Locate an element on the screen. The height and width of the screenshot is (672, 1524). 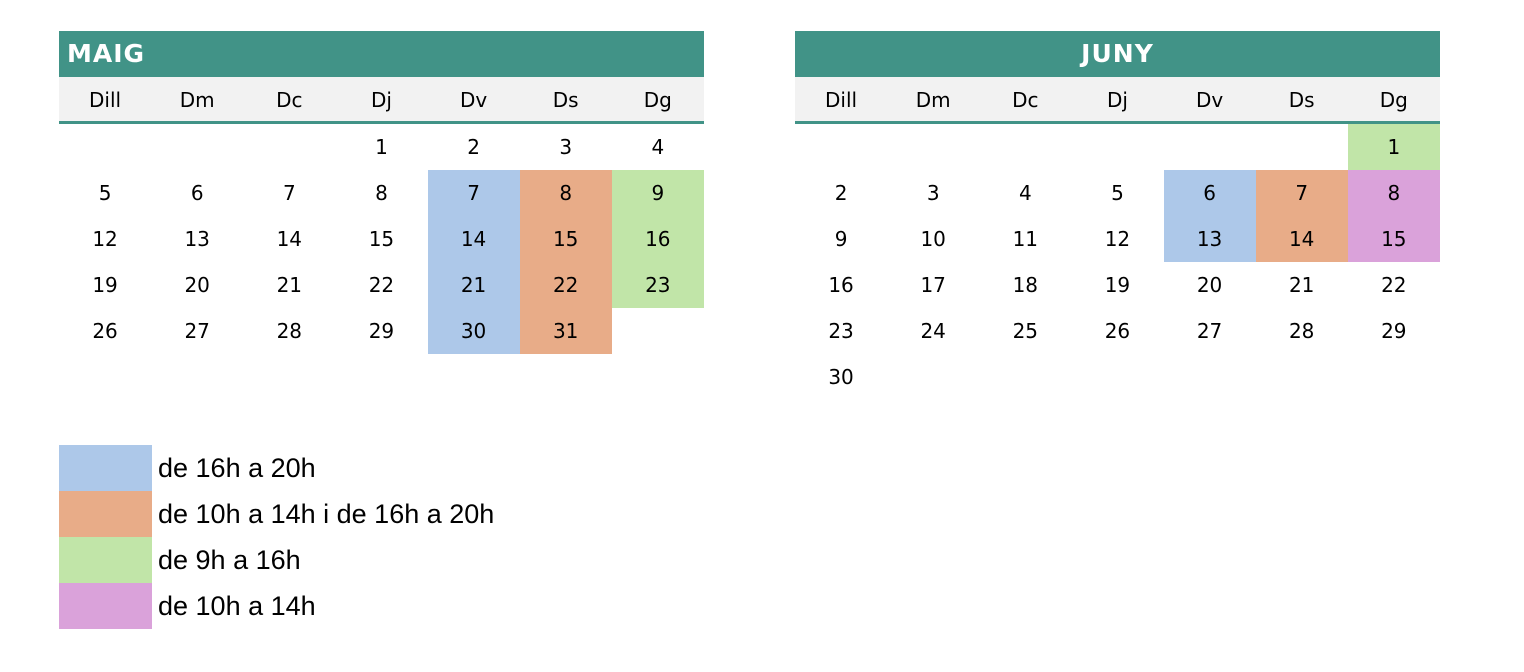
legend-item: de 9h a 16h is located at coordinates (276, 560).